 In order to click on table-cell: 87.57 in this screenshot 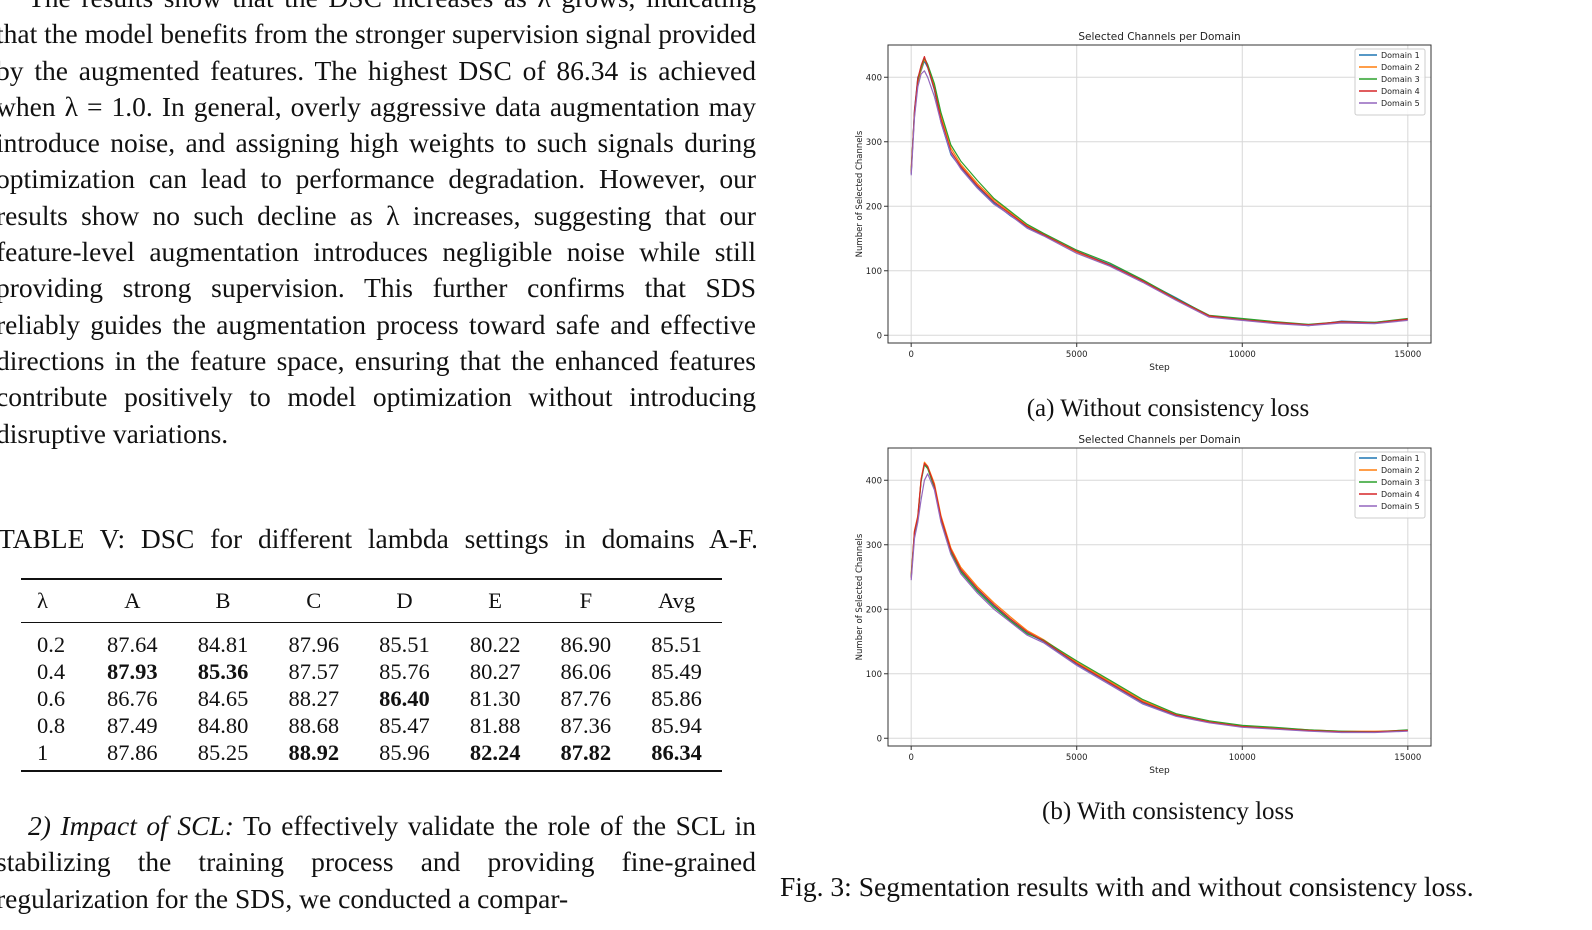, I will do `click(314, 671)`.